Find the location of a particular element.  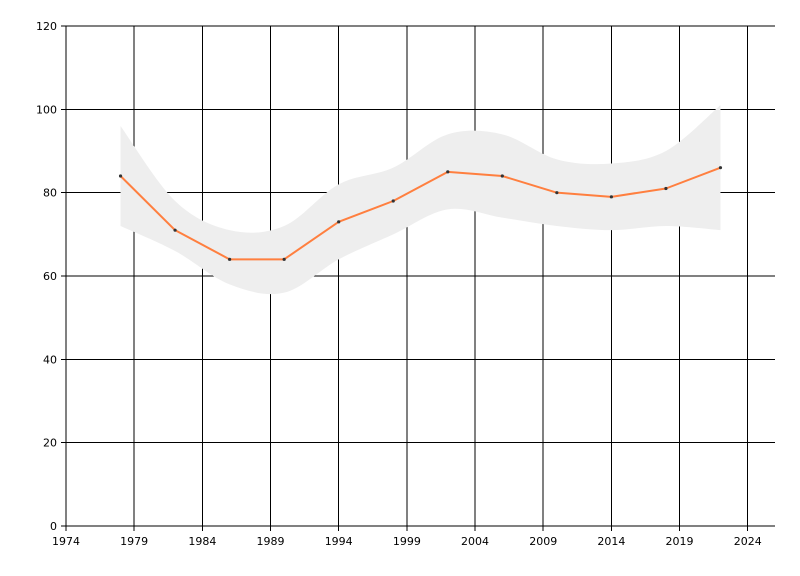

x-tick-label: 2009 is located at coordinates (543, 541).